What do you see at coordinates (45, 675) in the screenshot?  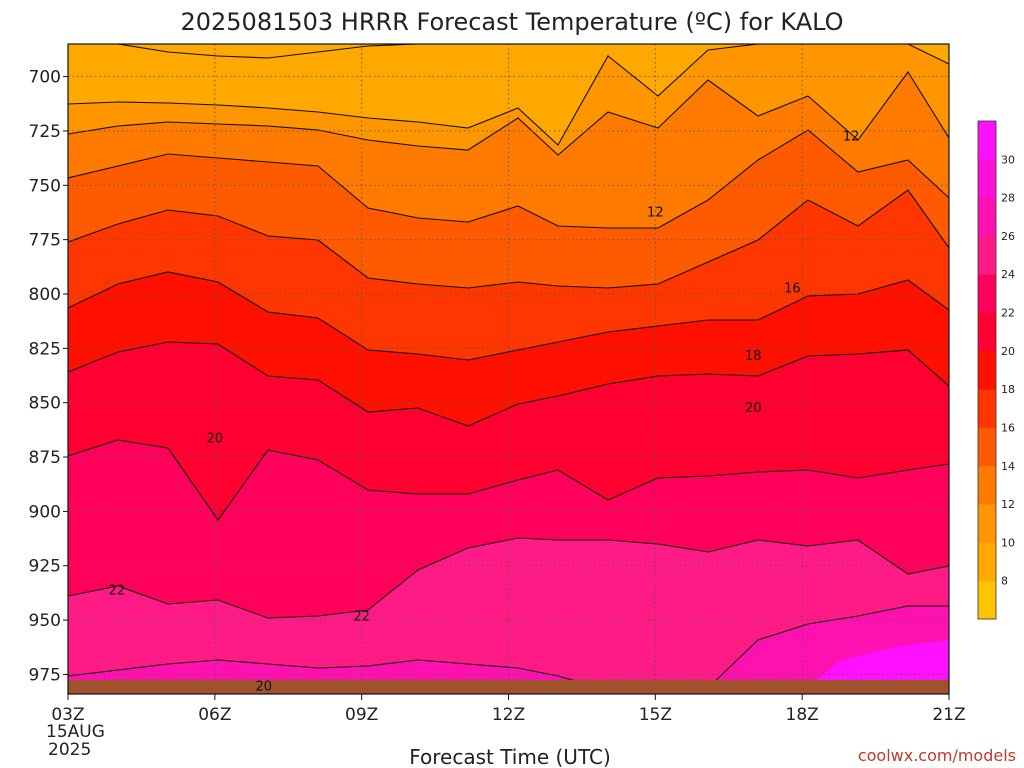 I see `y-tick-label: 975` at bounding box center [45, 675].